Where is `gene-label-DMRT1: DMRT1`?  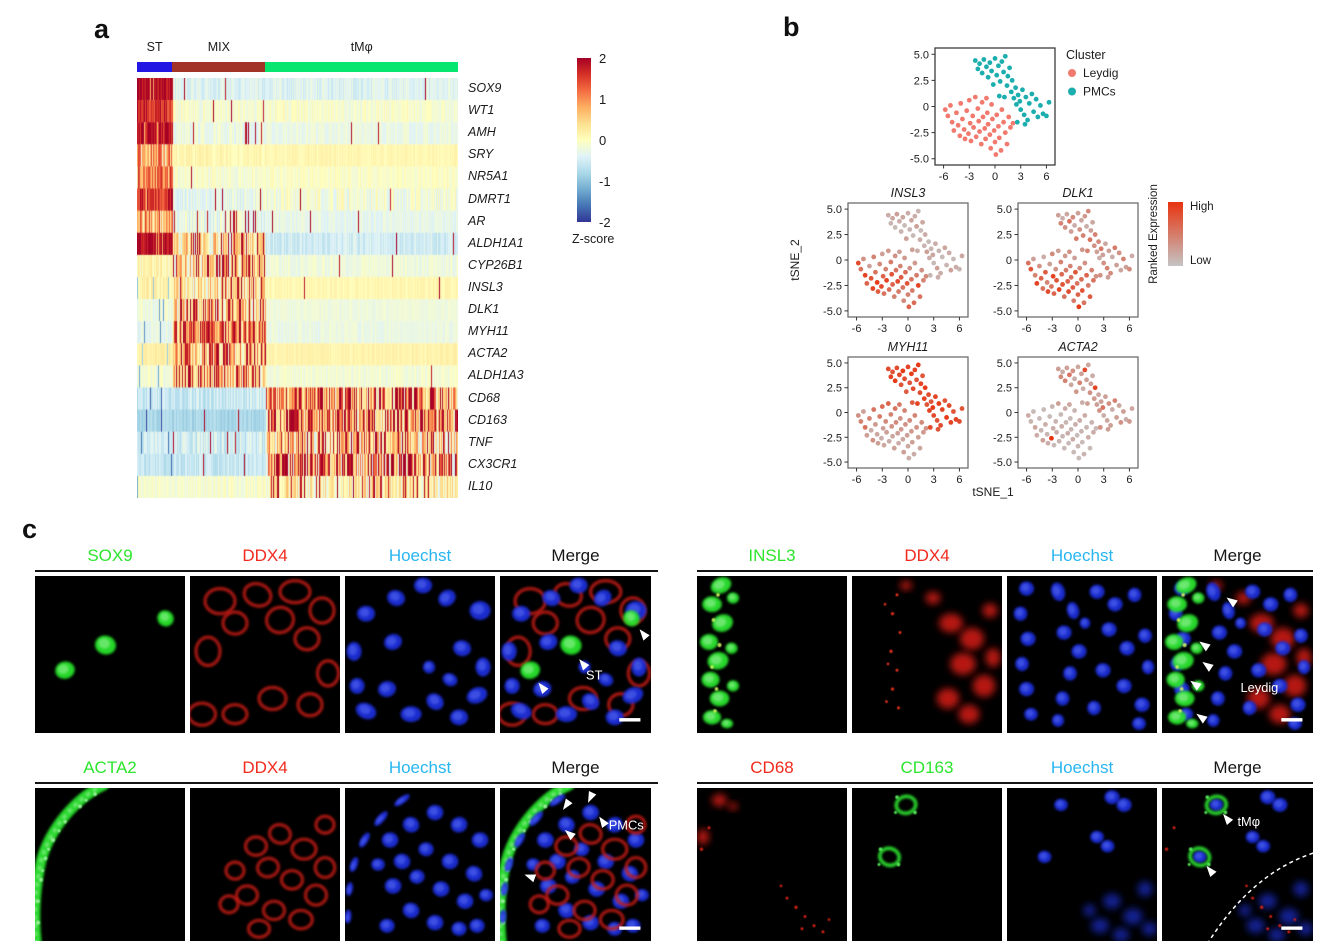
gene-label-DMRT1: DMRT1 is located at coordinates (489, 198).